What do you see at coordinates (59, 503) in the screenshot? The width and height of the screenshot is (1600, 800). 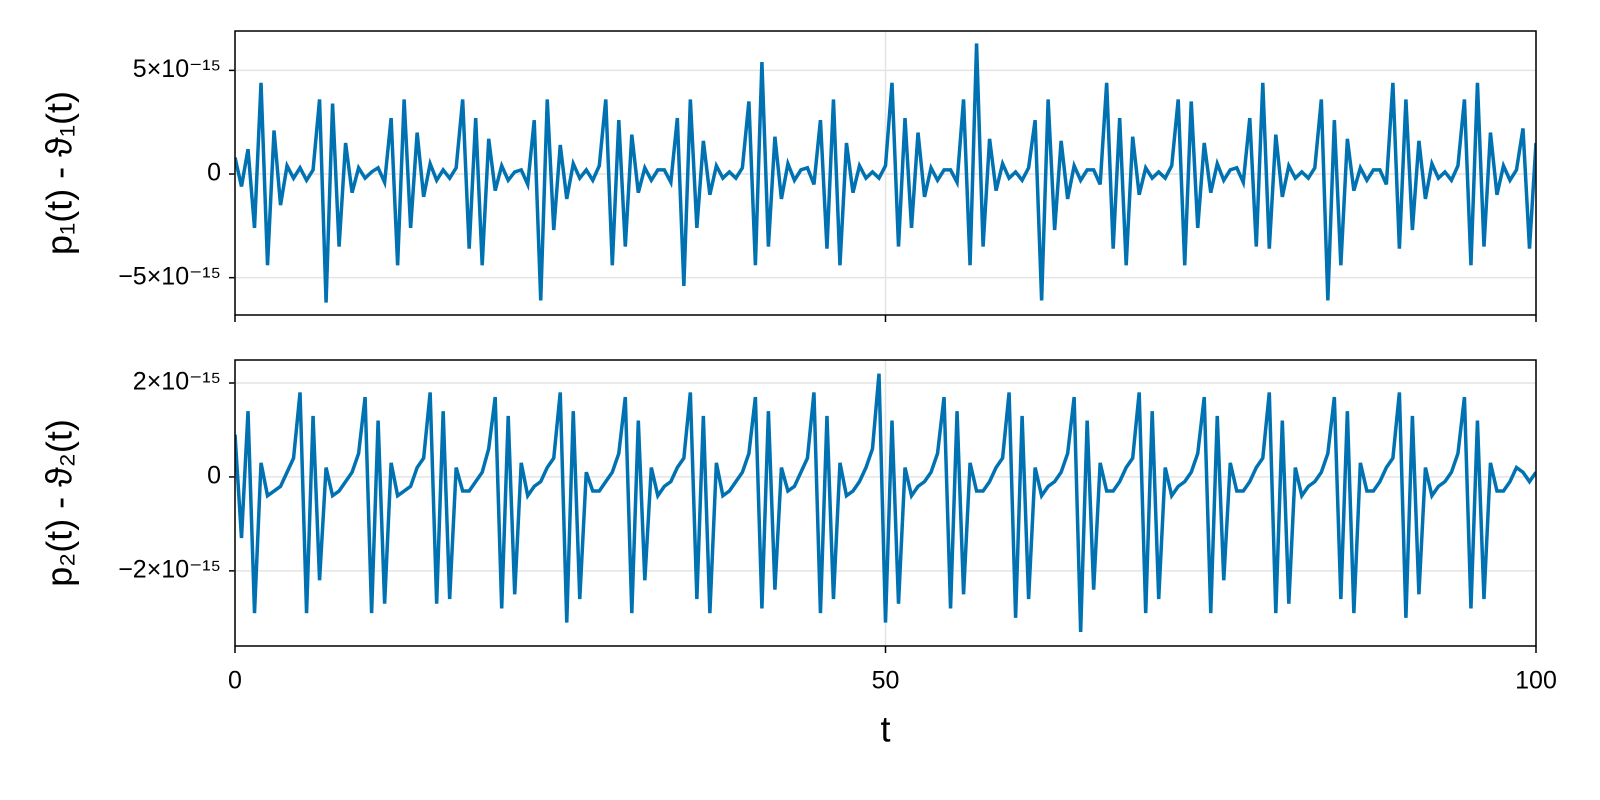 I see `y-axis-label: p₂(t) - ϑ₂(t)` at bounding box center [59, 503].